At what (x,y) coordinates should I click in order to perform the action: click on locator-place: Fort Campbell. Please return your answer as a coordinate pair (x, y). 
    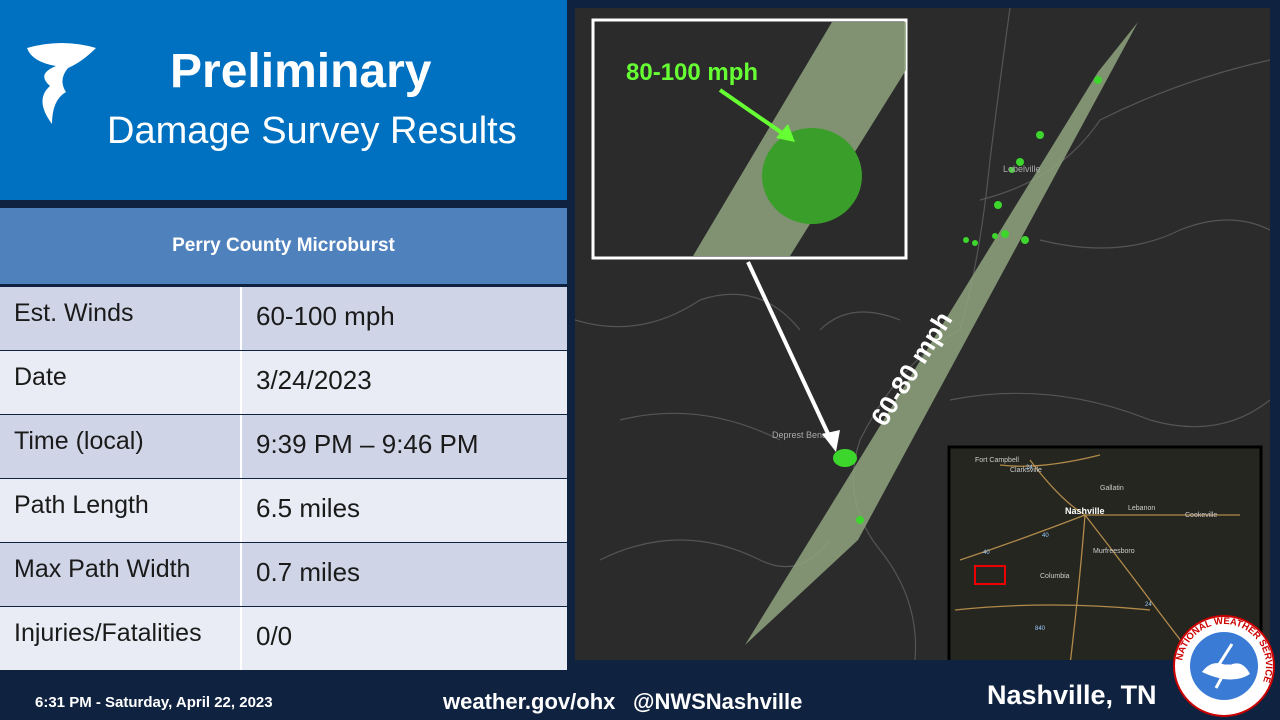
    Looking at the image, I should click on (997, 460).